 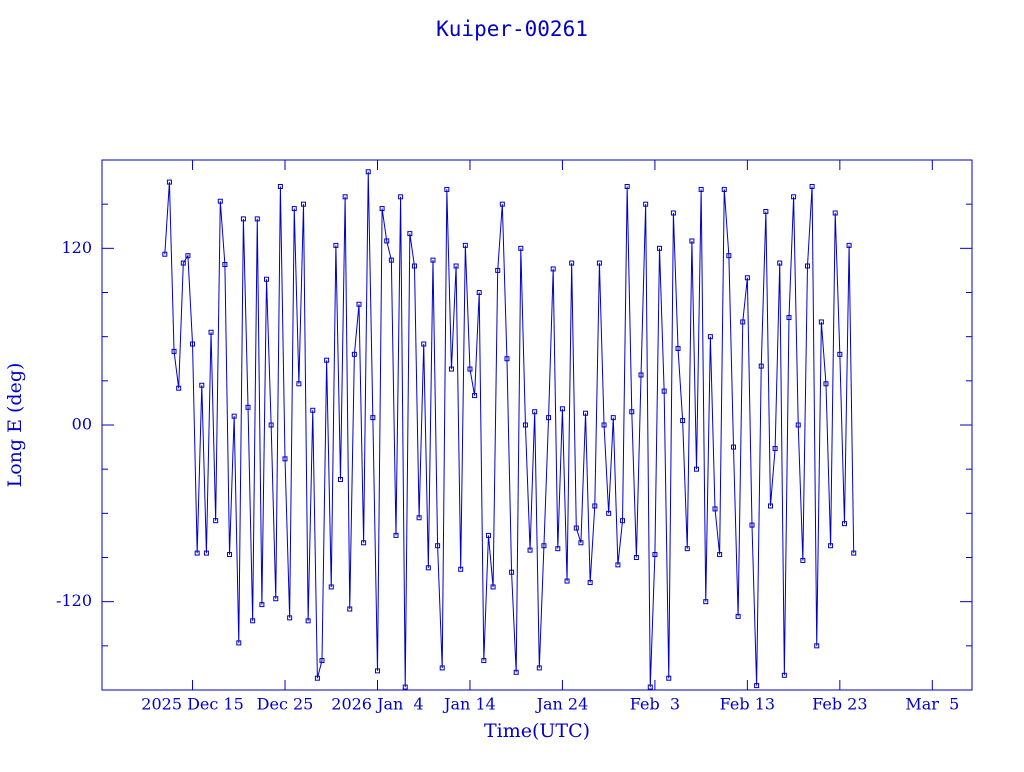 What do you see at coordinates (469, 704) in the screenshot?
I see `x-tick-label: Jan 14` at bounding box center [469, 704].